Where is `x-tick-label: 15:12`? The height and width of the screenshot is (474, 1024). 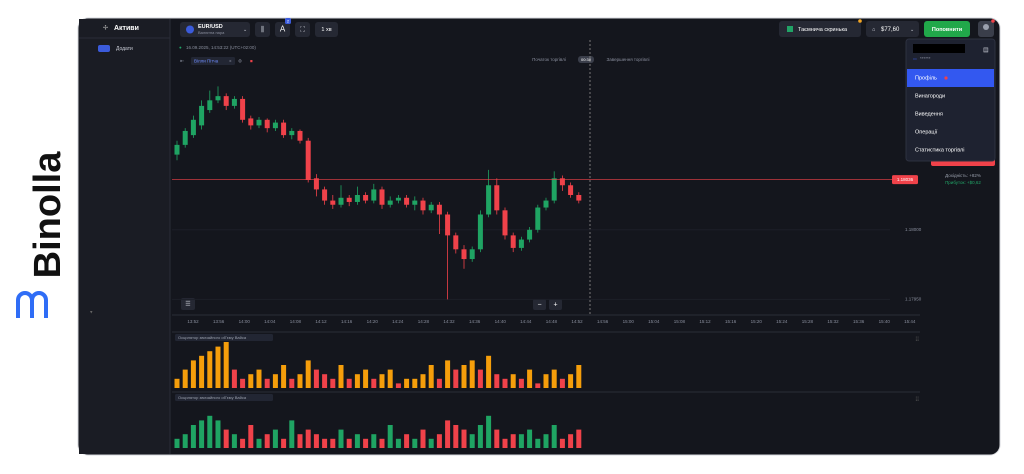
x-tick-label: 15:12 is located at coordinates (705, 321).